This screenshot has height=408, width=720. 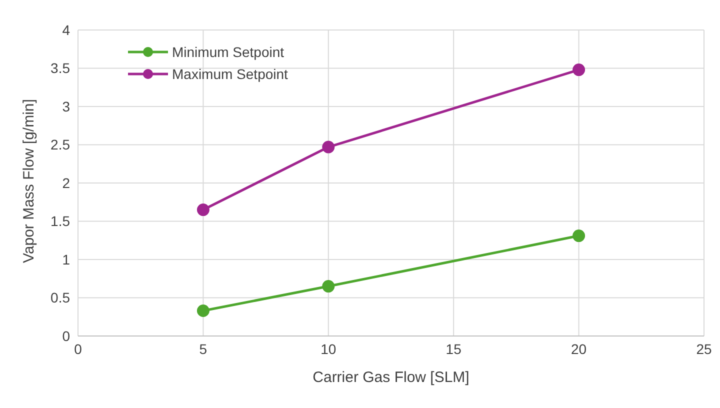 What do you see at coordinates (66, 259) in the screenshot?
I see `y-tick-label: 1` at bounding box center [66, 259].